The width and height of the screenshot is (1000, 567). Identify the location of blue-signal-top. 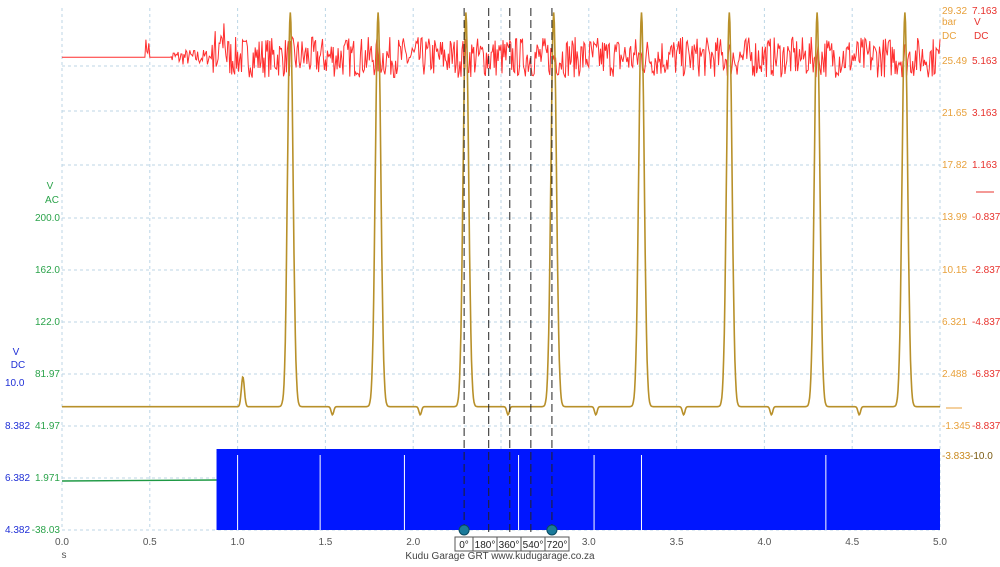
(578, 451).